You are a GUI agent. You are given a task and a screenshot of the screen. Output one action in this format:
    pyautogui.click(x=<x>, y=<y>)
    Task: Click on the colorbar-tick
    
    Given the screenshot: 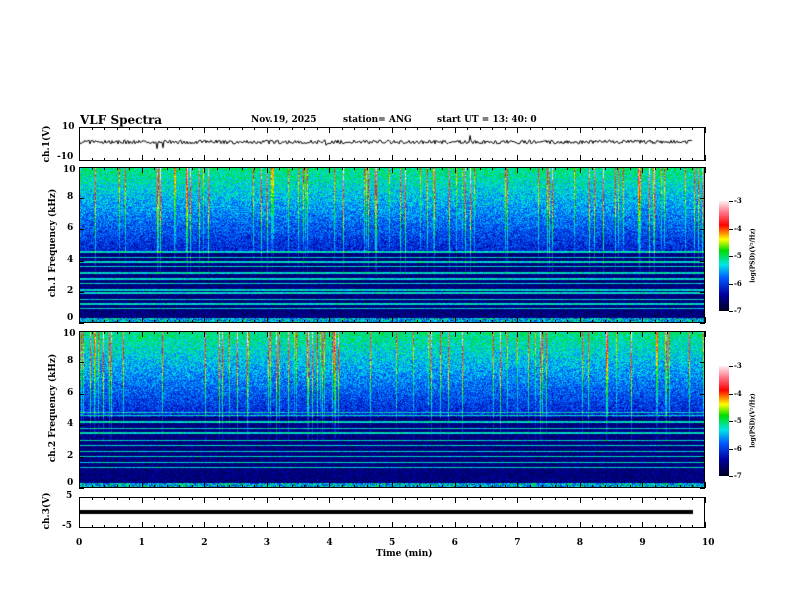 What is the action you would take?
    pyautogui.click(x=731, y=449)
    